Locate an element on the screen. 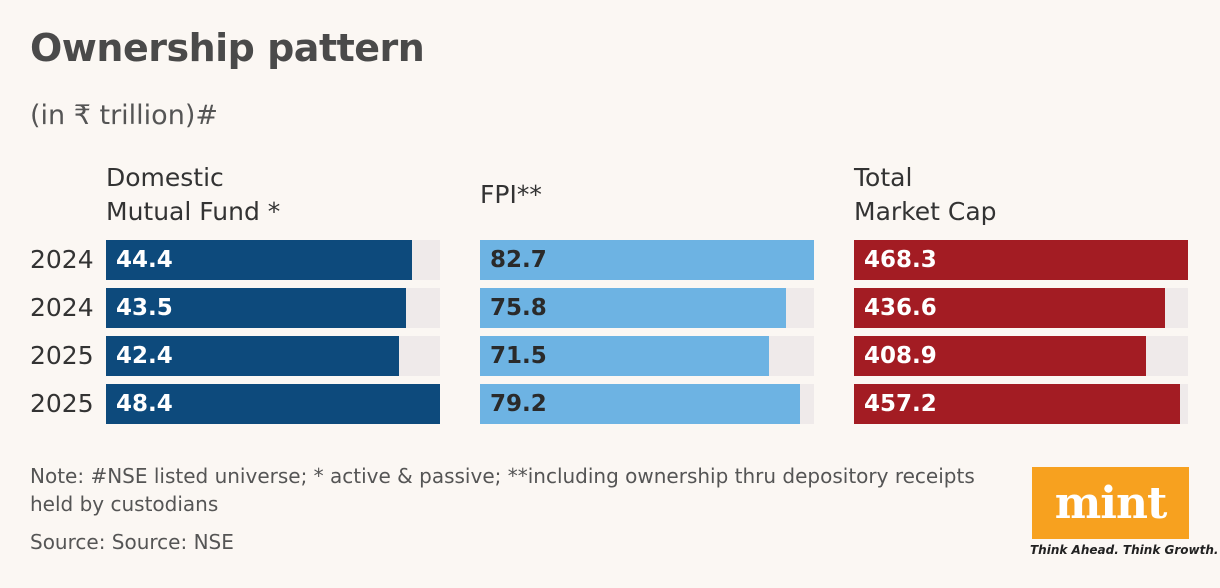  column-header-domestic: Domestic Mutual Fund * is located at coordinates (271, 195).